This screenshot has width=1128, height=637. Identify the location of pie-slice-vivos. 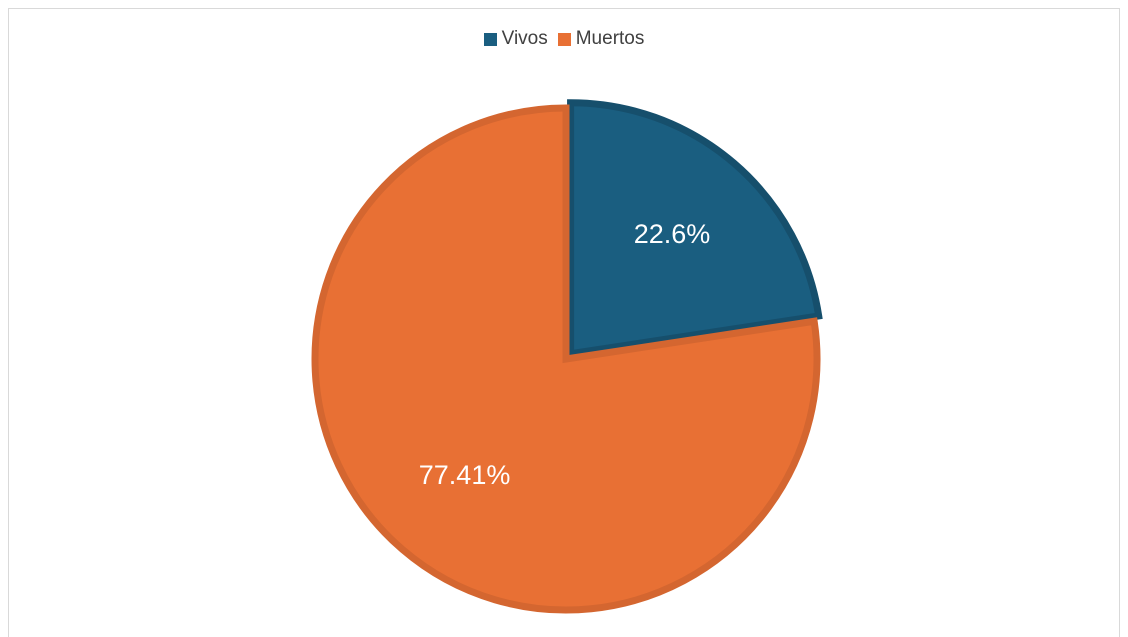
(695, 228).